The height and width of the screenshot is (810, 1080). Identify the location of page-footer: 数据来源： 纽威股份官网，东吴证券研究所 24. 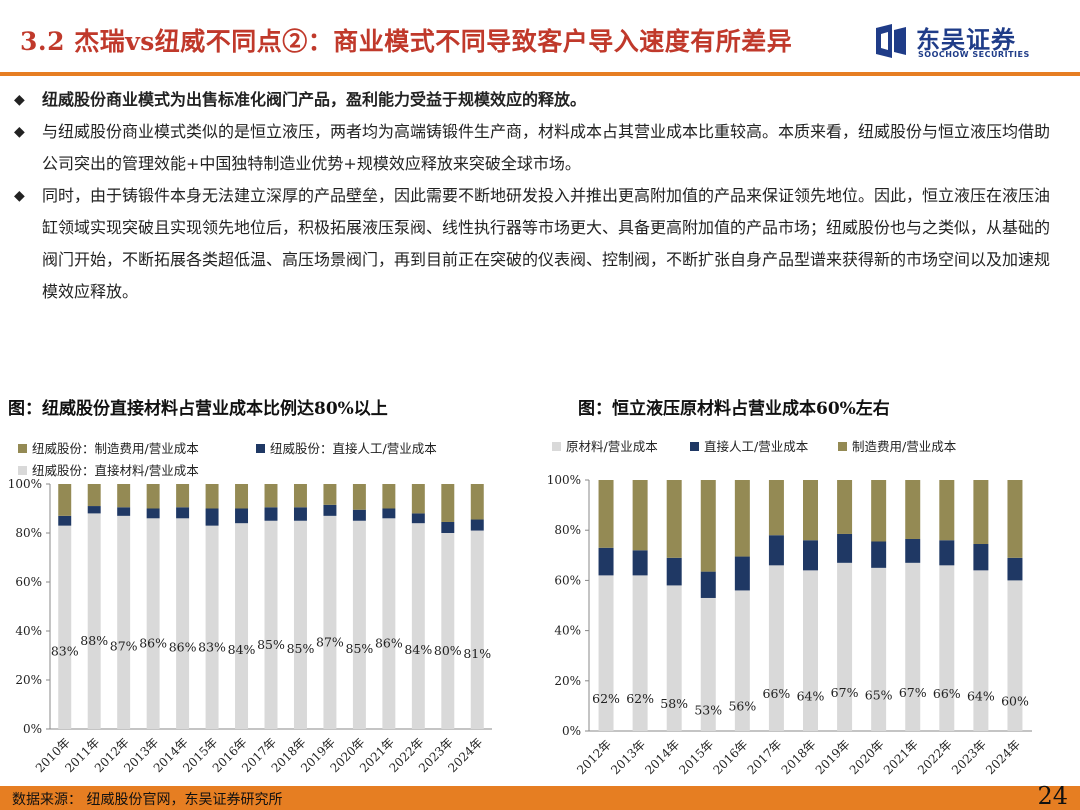
(540, 796).